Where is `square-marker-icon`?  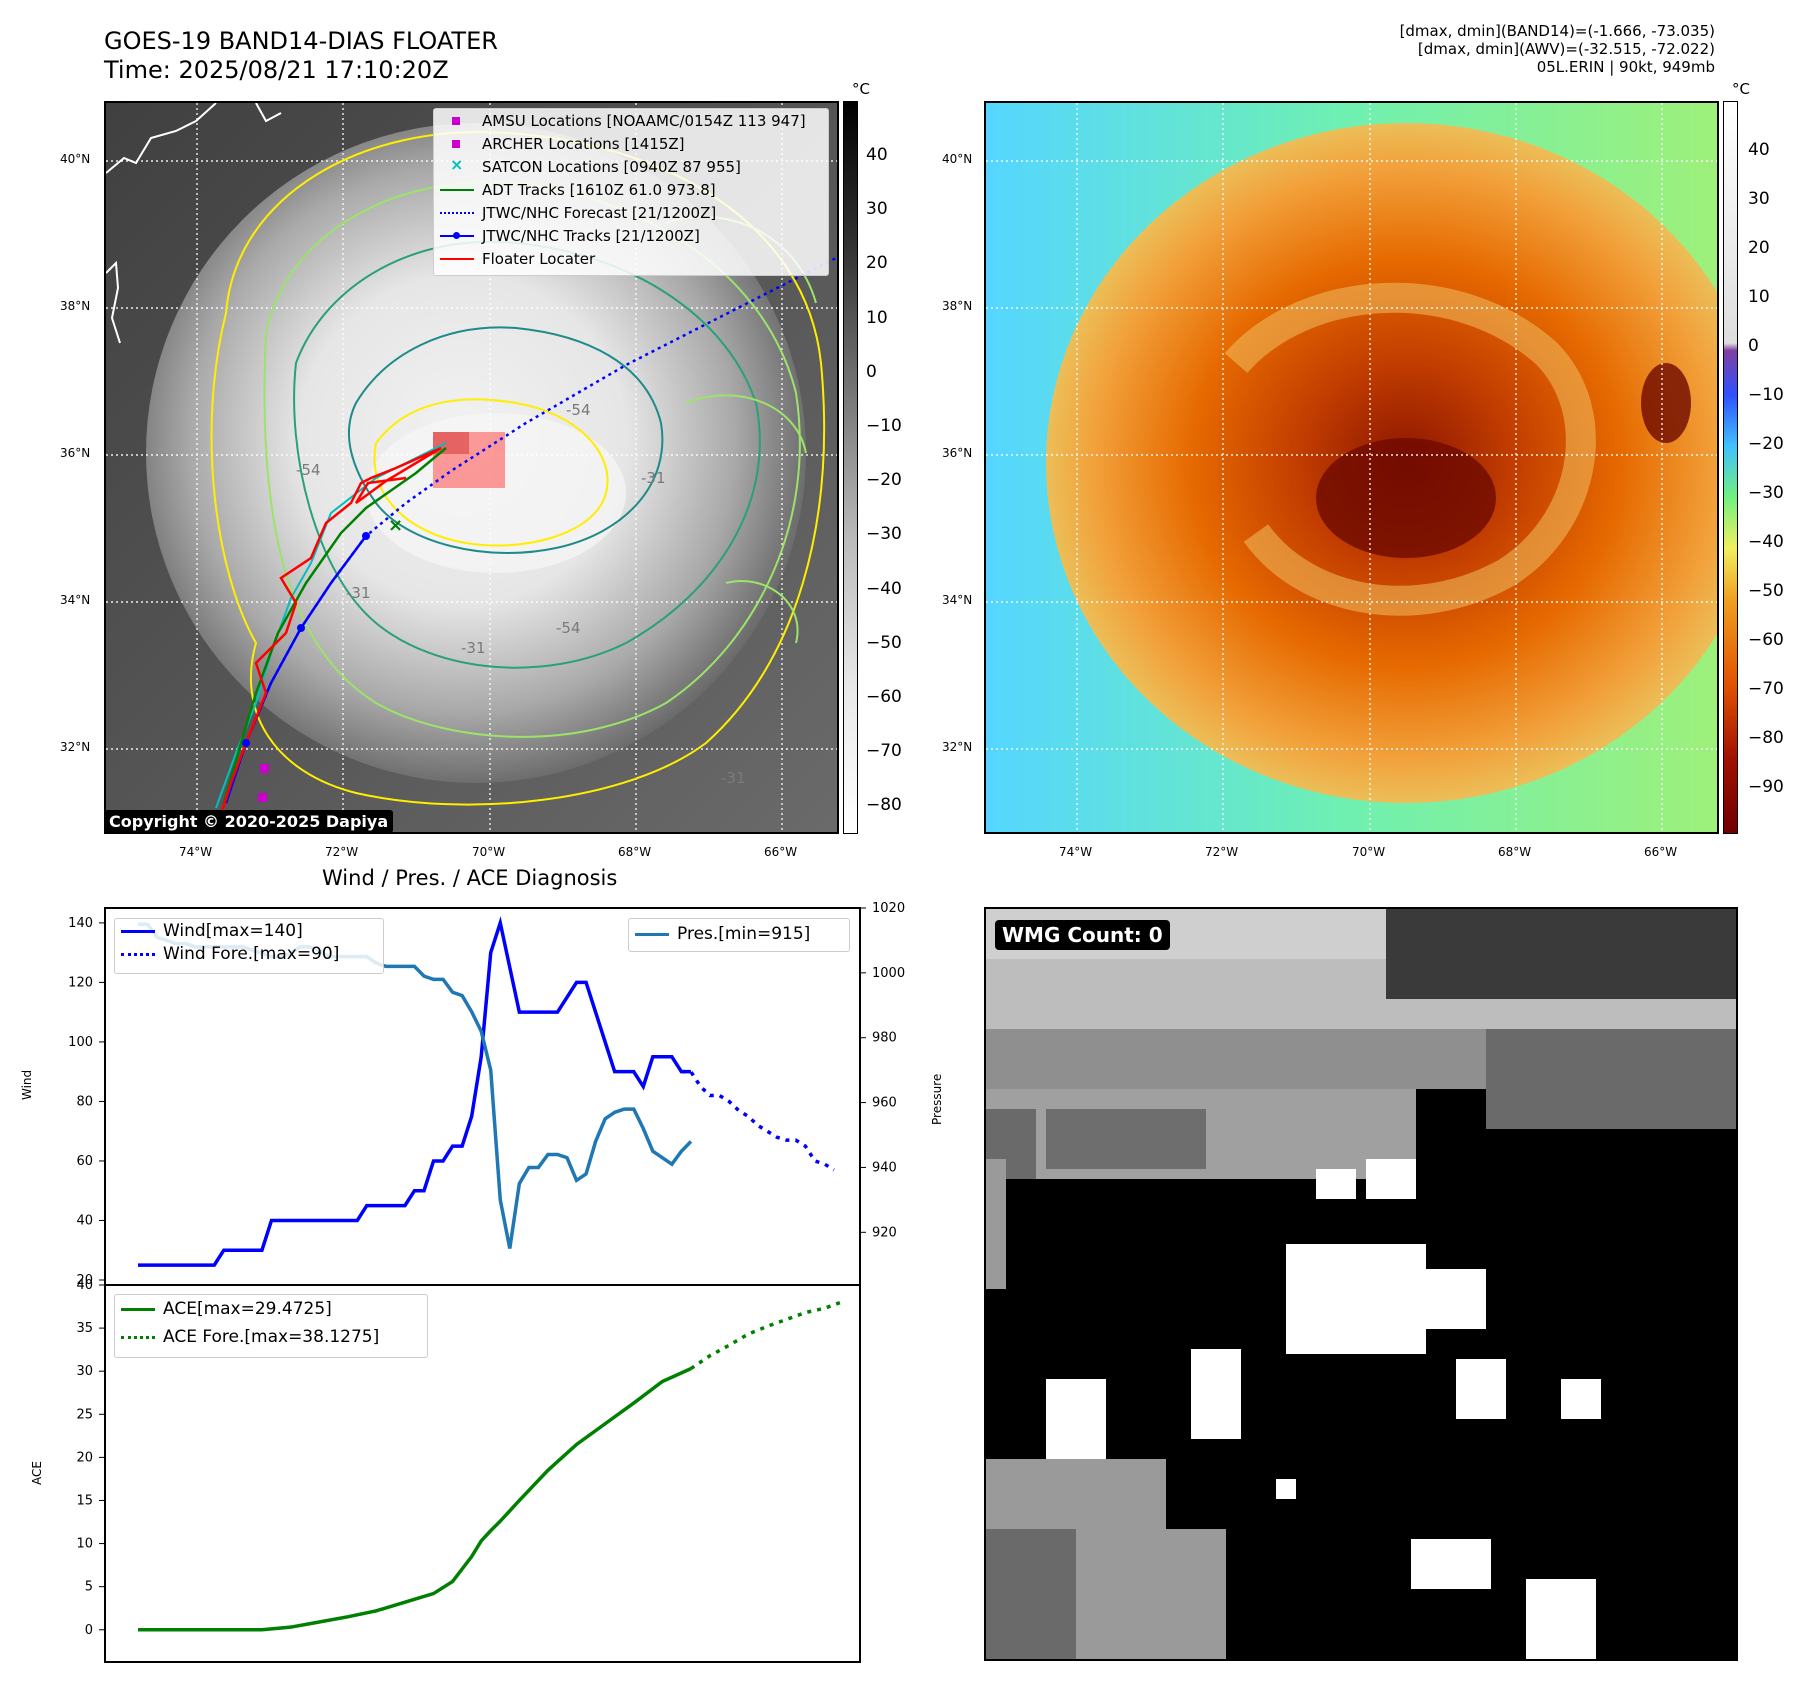
square-marker-icon is located at coordinates (457, 121).